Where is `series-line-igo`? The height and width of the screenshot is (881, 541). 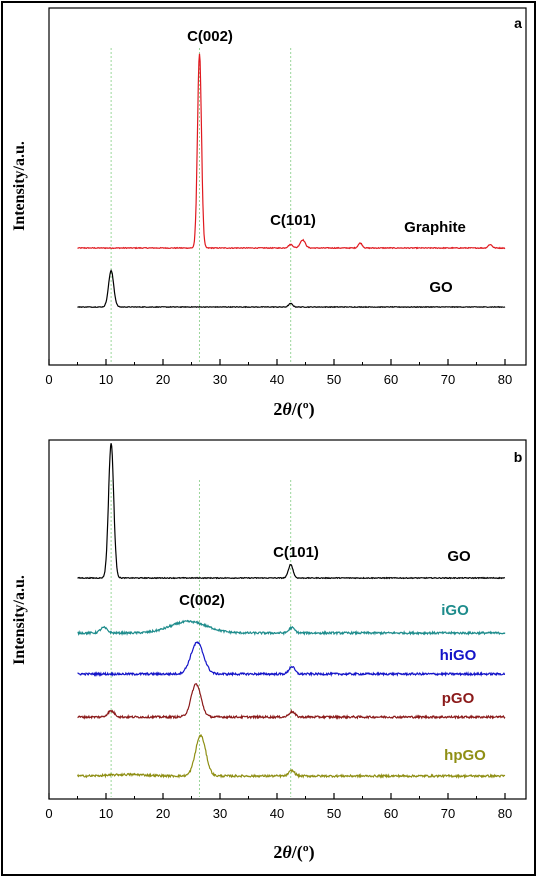 series-line-igo is located at coordinates (291, 628).